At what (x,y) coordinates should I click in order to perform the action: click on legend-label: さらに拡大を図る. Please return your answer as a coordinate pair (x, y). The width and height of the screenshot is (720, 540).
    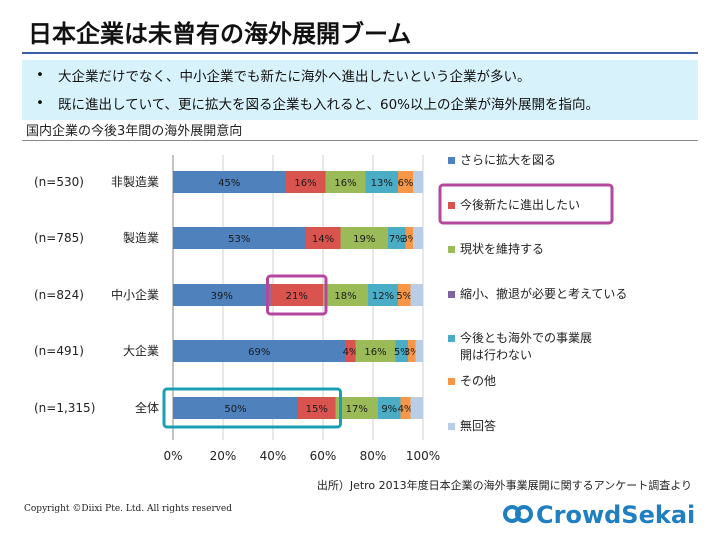
    Looking at the image, I should click on (508, 160).